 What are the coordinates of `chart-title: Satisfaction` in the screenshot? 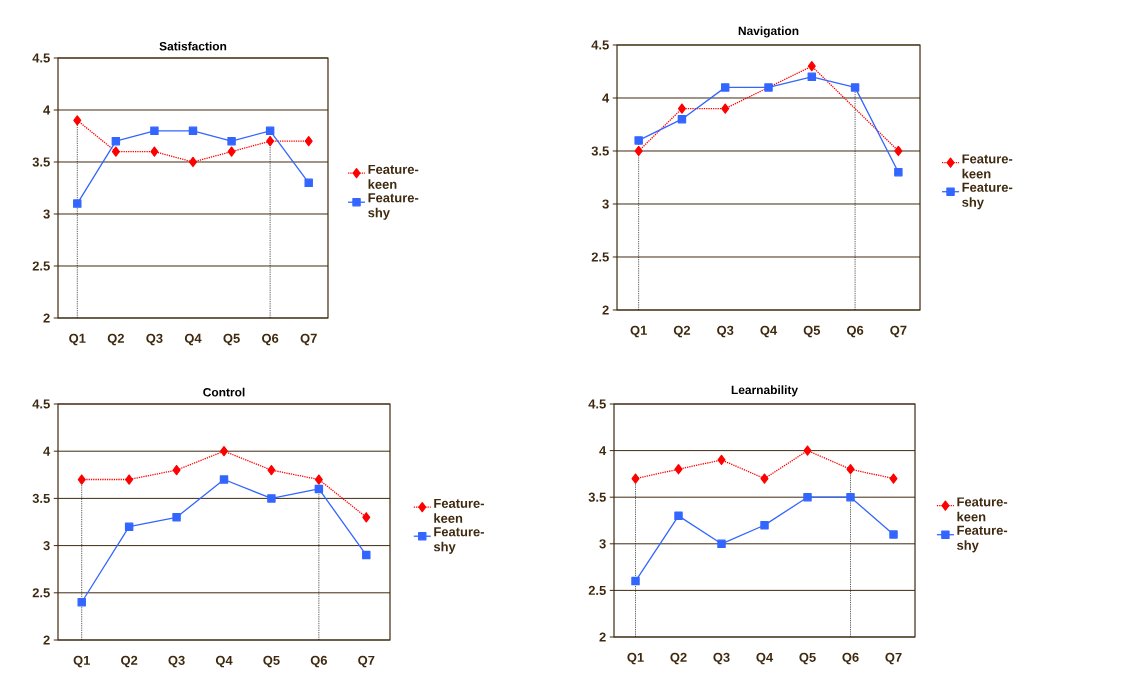 It's located at (193, 46).